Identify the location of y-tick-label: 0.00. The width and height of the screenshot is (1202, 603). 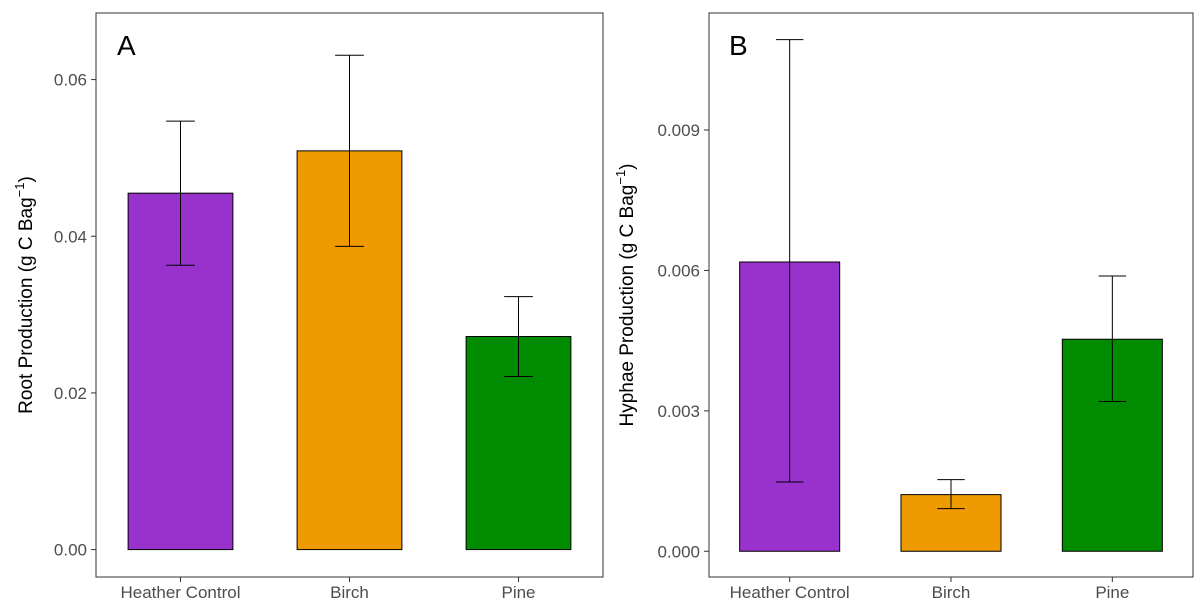
(70, 550).